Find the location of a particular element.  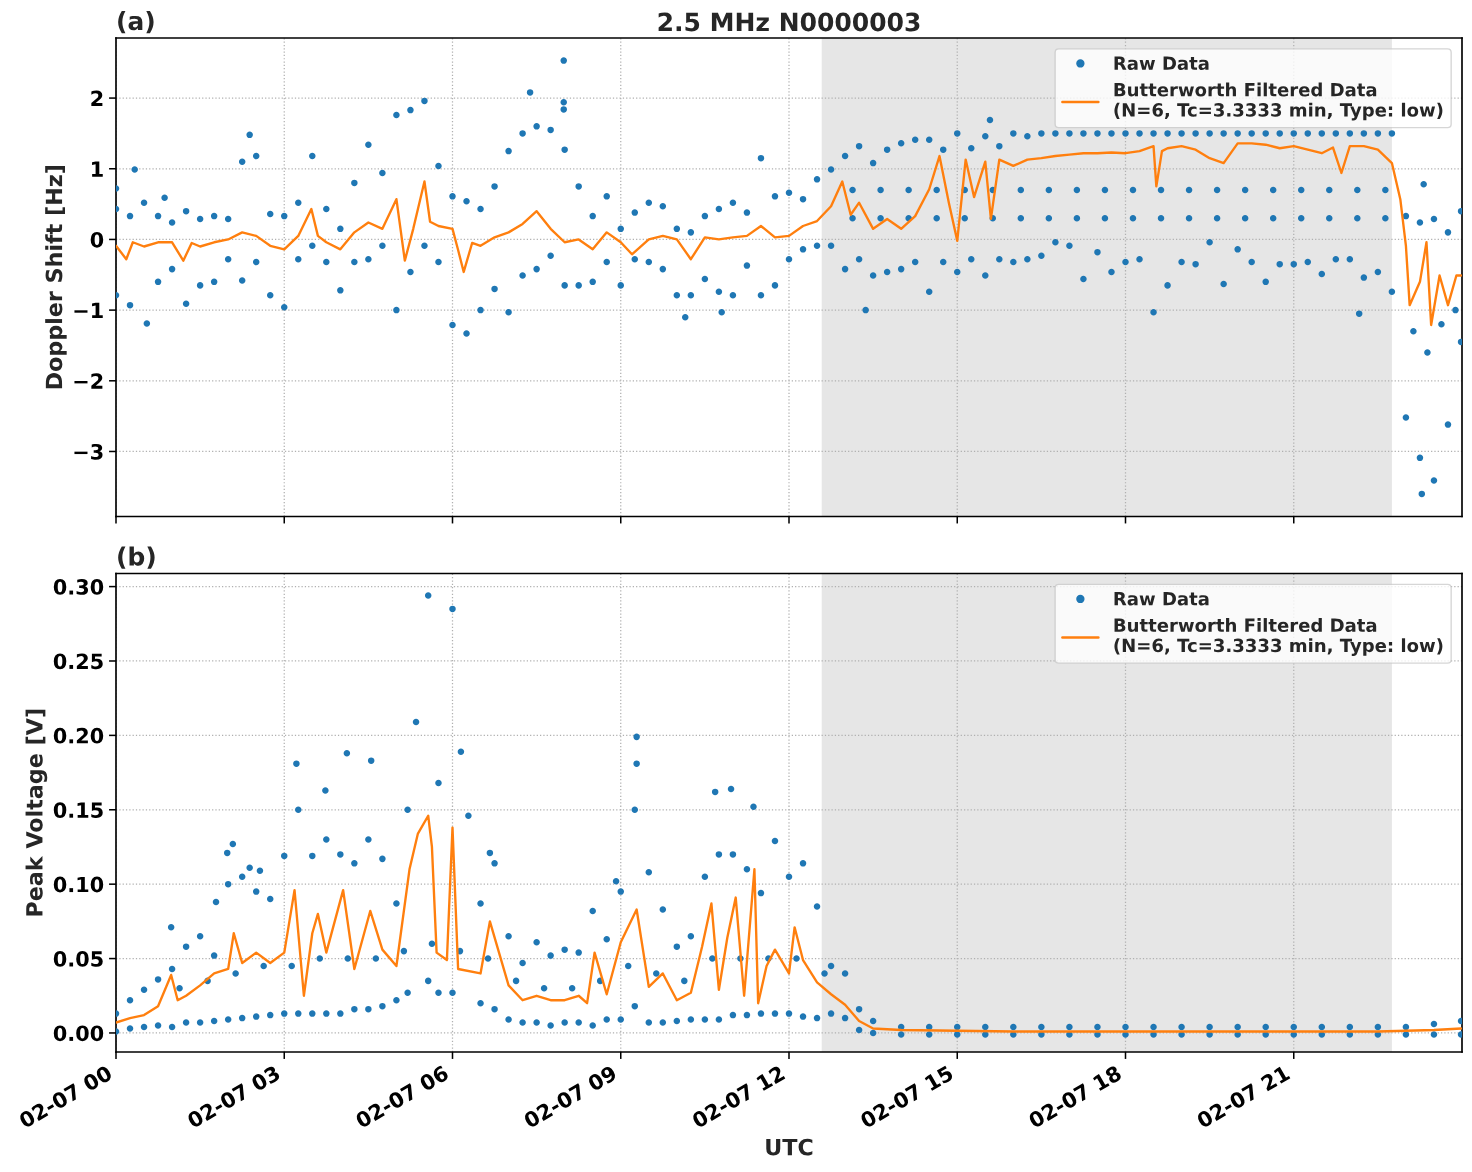

y-tick-label: 0.25 is located at coordinates (78, 661).